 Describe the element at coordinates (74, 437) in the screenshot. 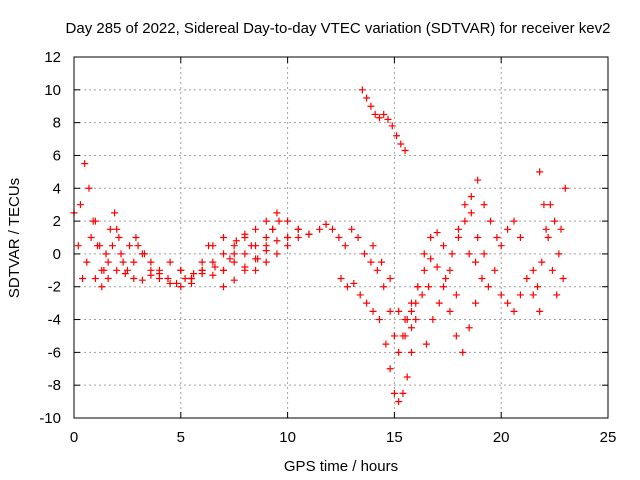

I see `x-tick-label: 0` at that location.